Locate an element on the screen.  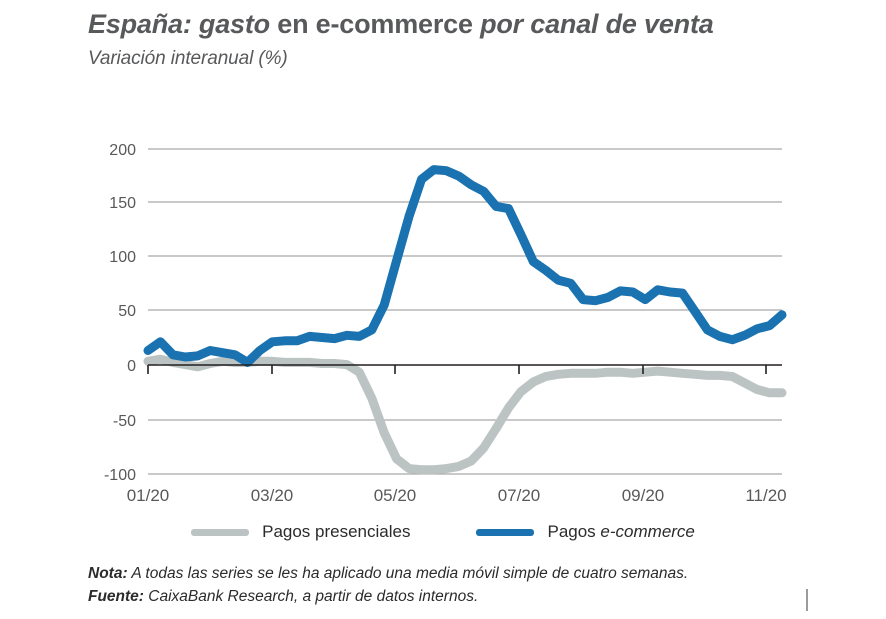
x-tick-03-20: 03/20 is located at coordinates (272, 495).